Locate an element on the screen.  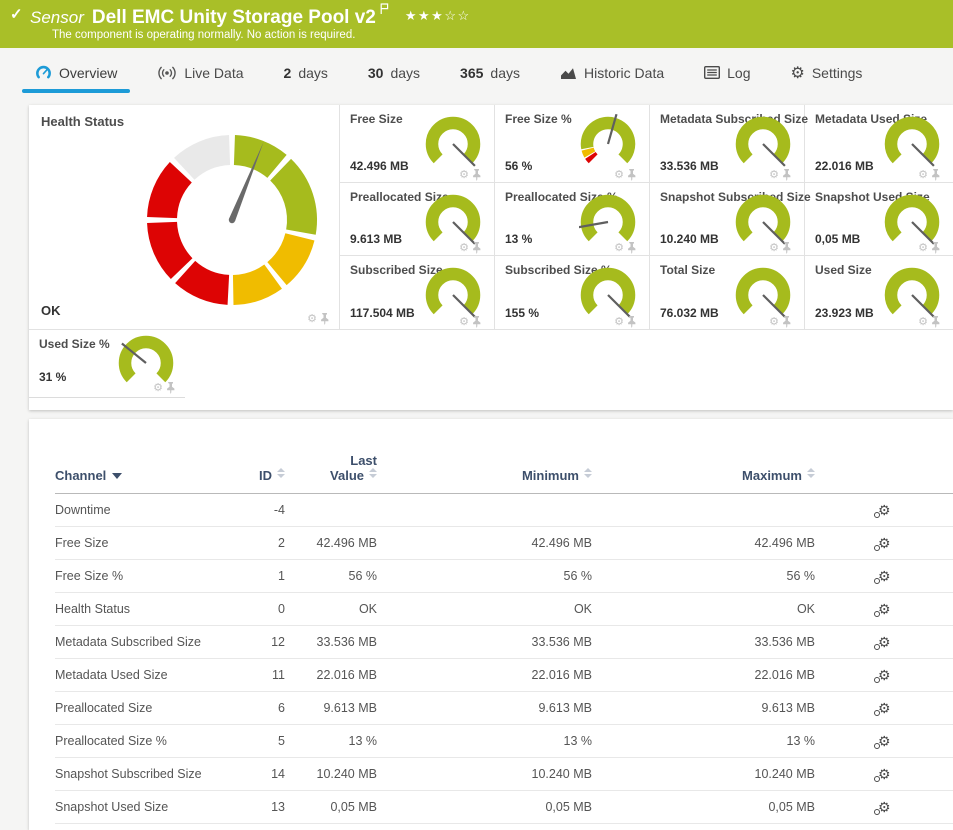
gauge-tile-snapshot-used-size: Snapshot Used Size 0,05 MB ⚙ is located at coordinates (879, 219).